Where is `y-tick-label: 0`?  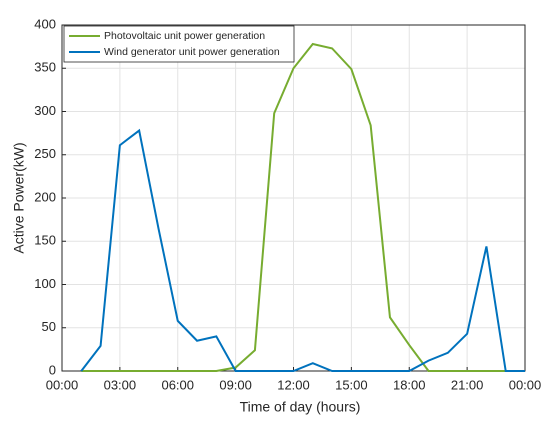
y-tick-label: 0 is located at coordinates (52, 369).